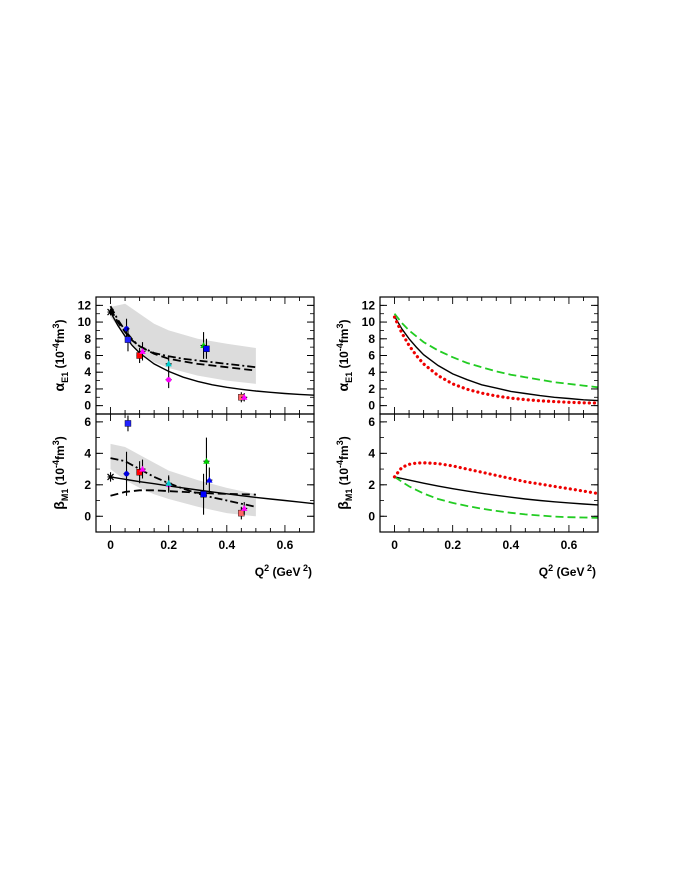 The image size is (680, 880). I want to click on panel-alpha-right: 0 2 4 6 8 10 12 αE1 (10-4fm3), so click(467, 355).